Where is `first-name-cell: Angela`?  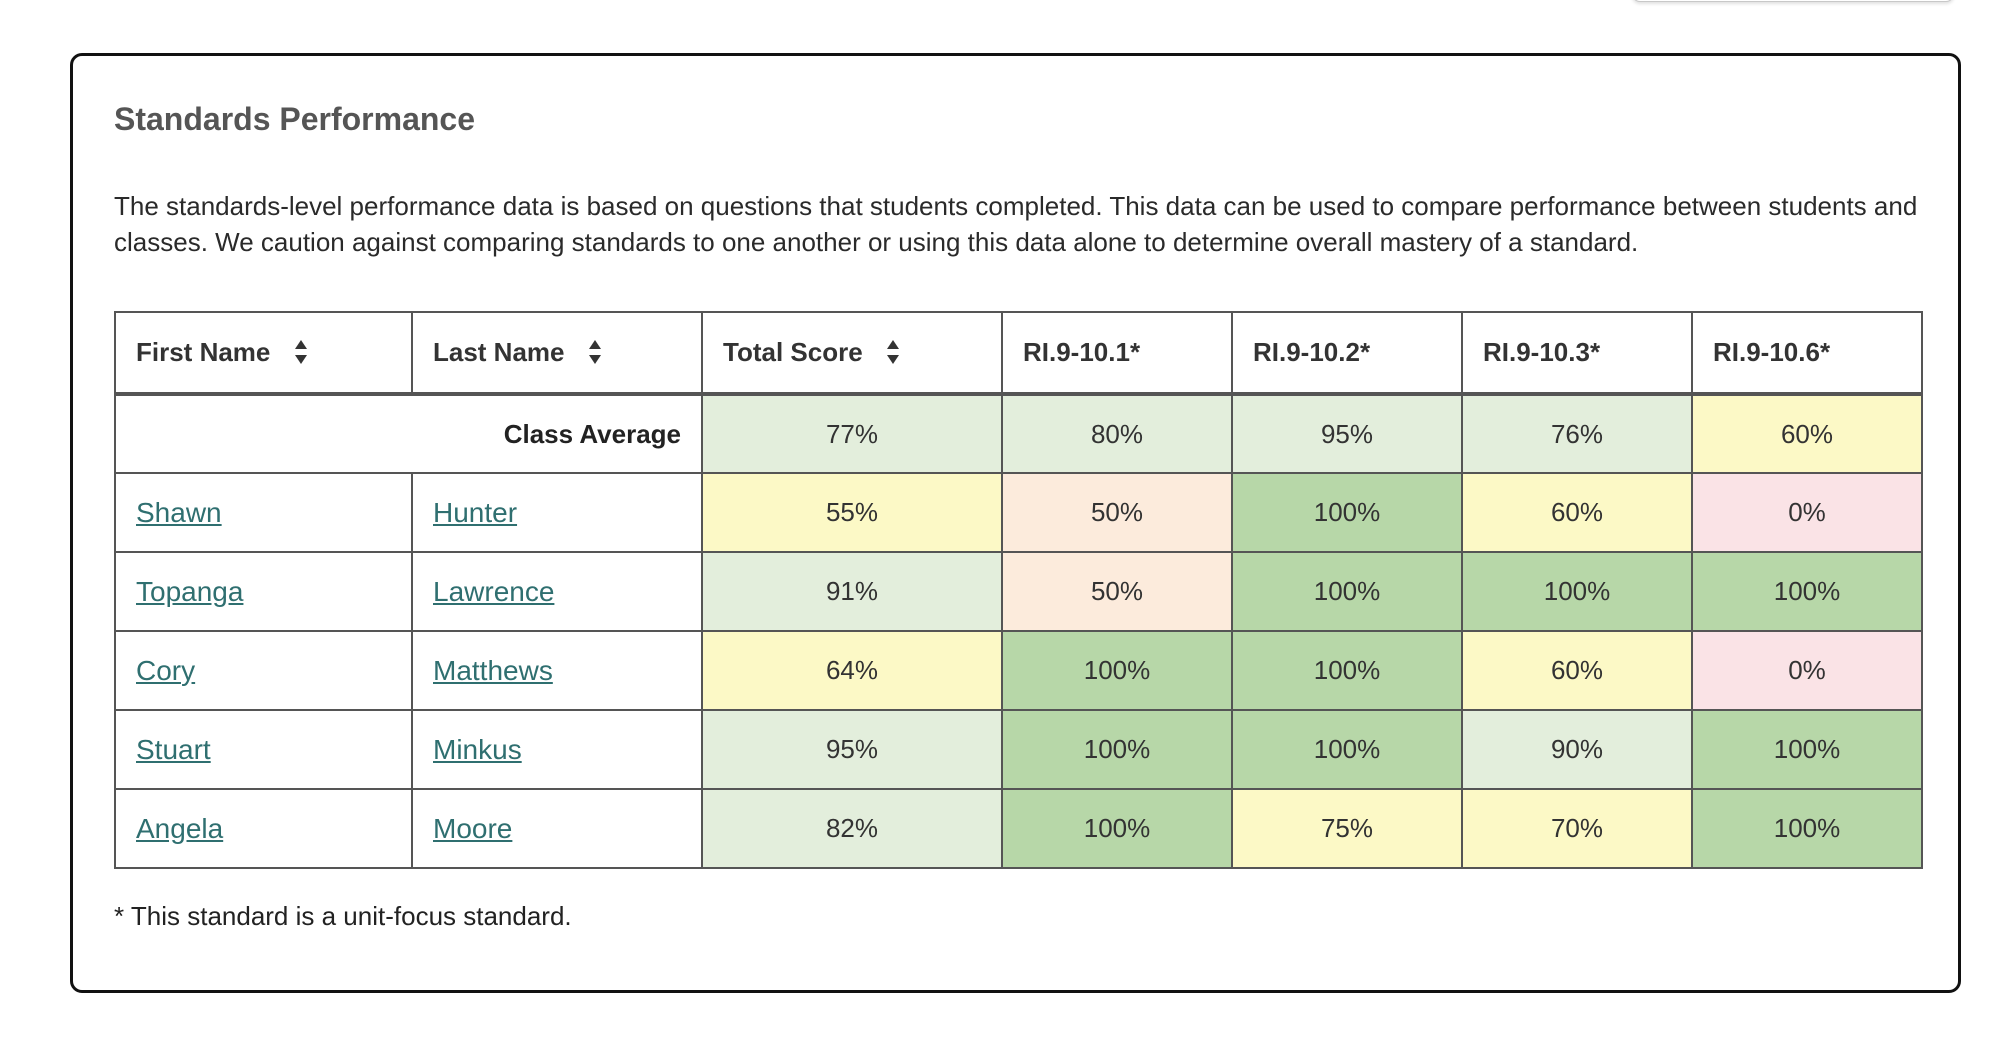
first-name-cell: Angela is located at coordinates (263, 828).